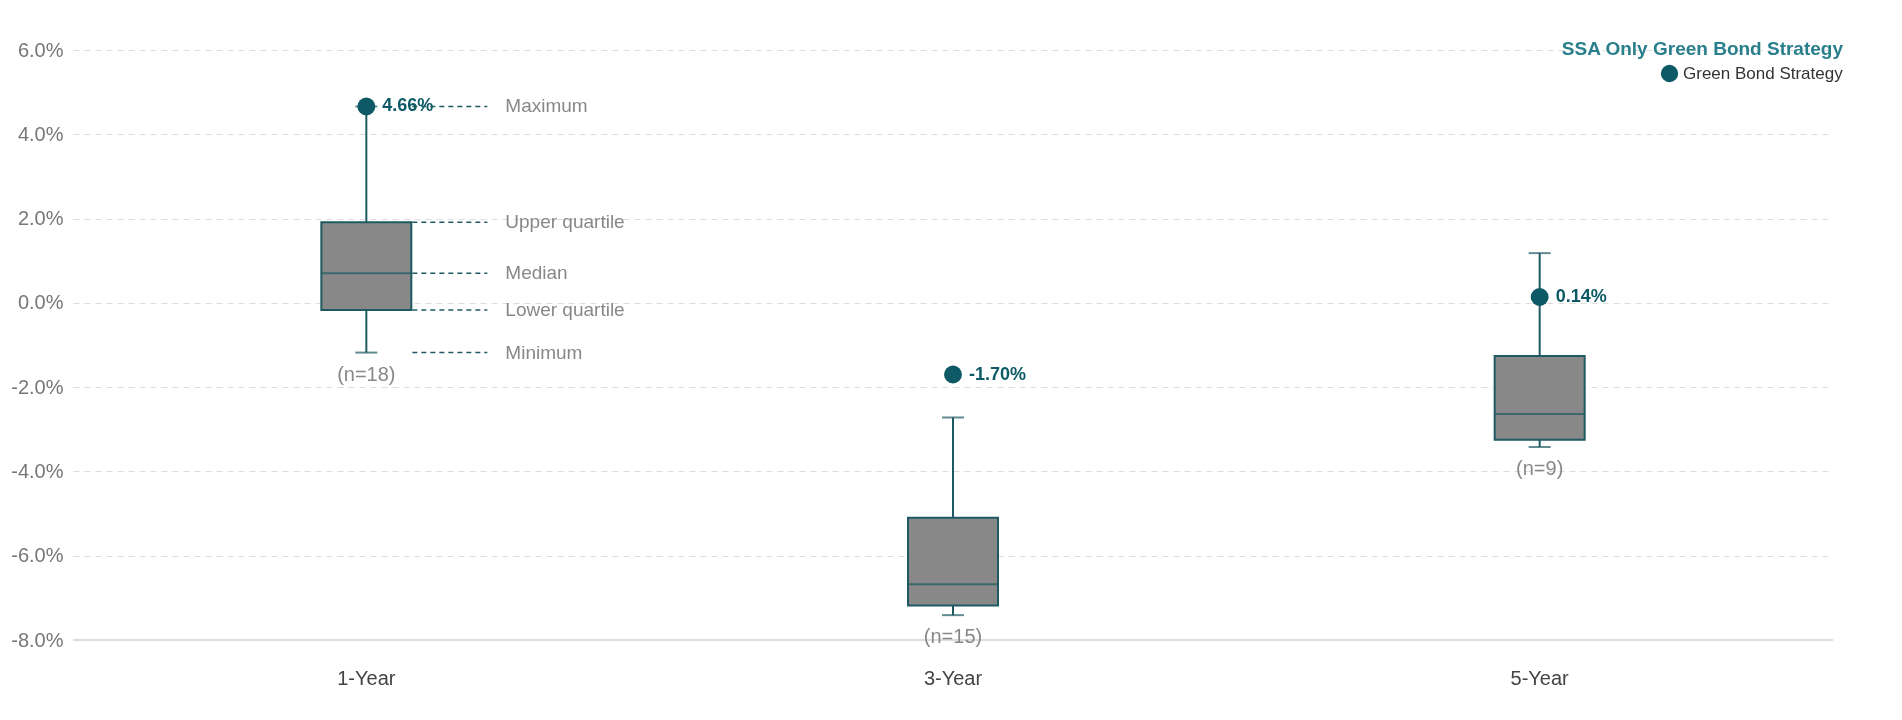  I want to click on annotation: Median, so click(536, 273).